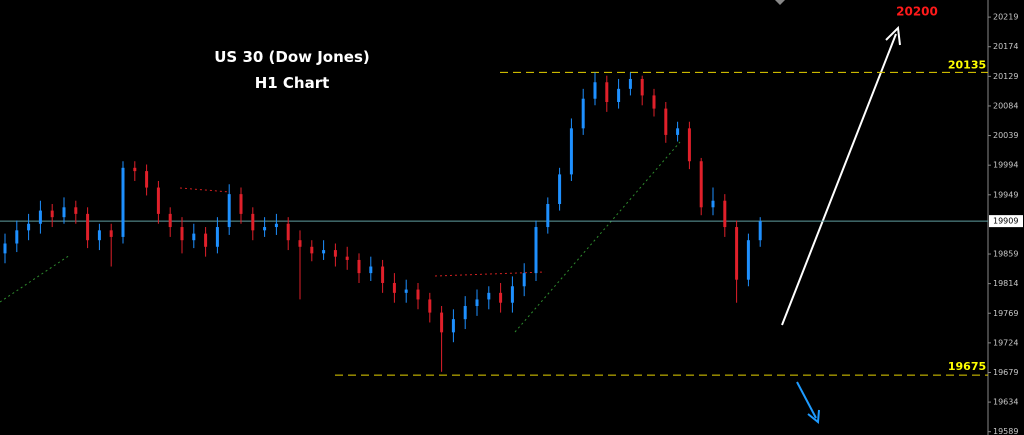  I want to click on y-tick-label: 19814, so click(1005, 283).